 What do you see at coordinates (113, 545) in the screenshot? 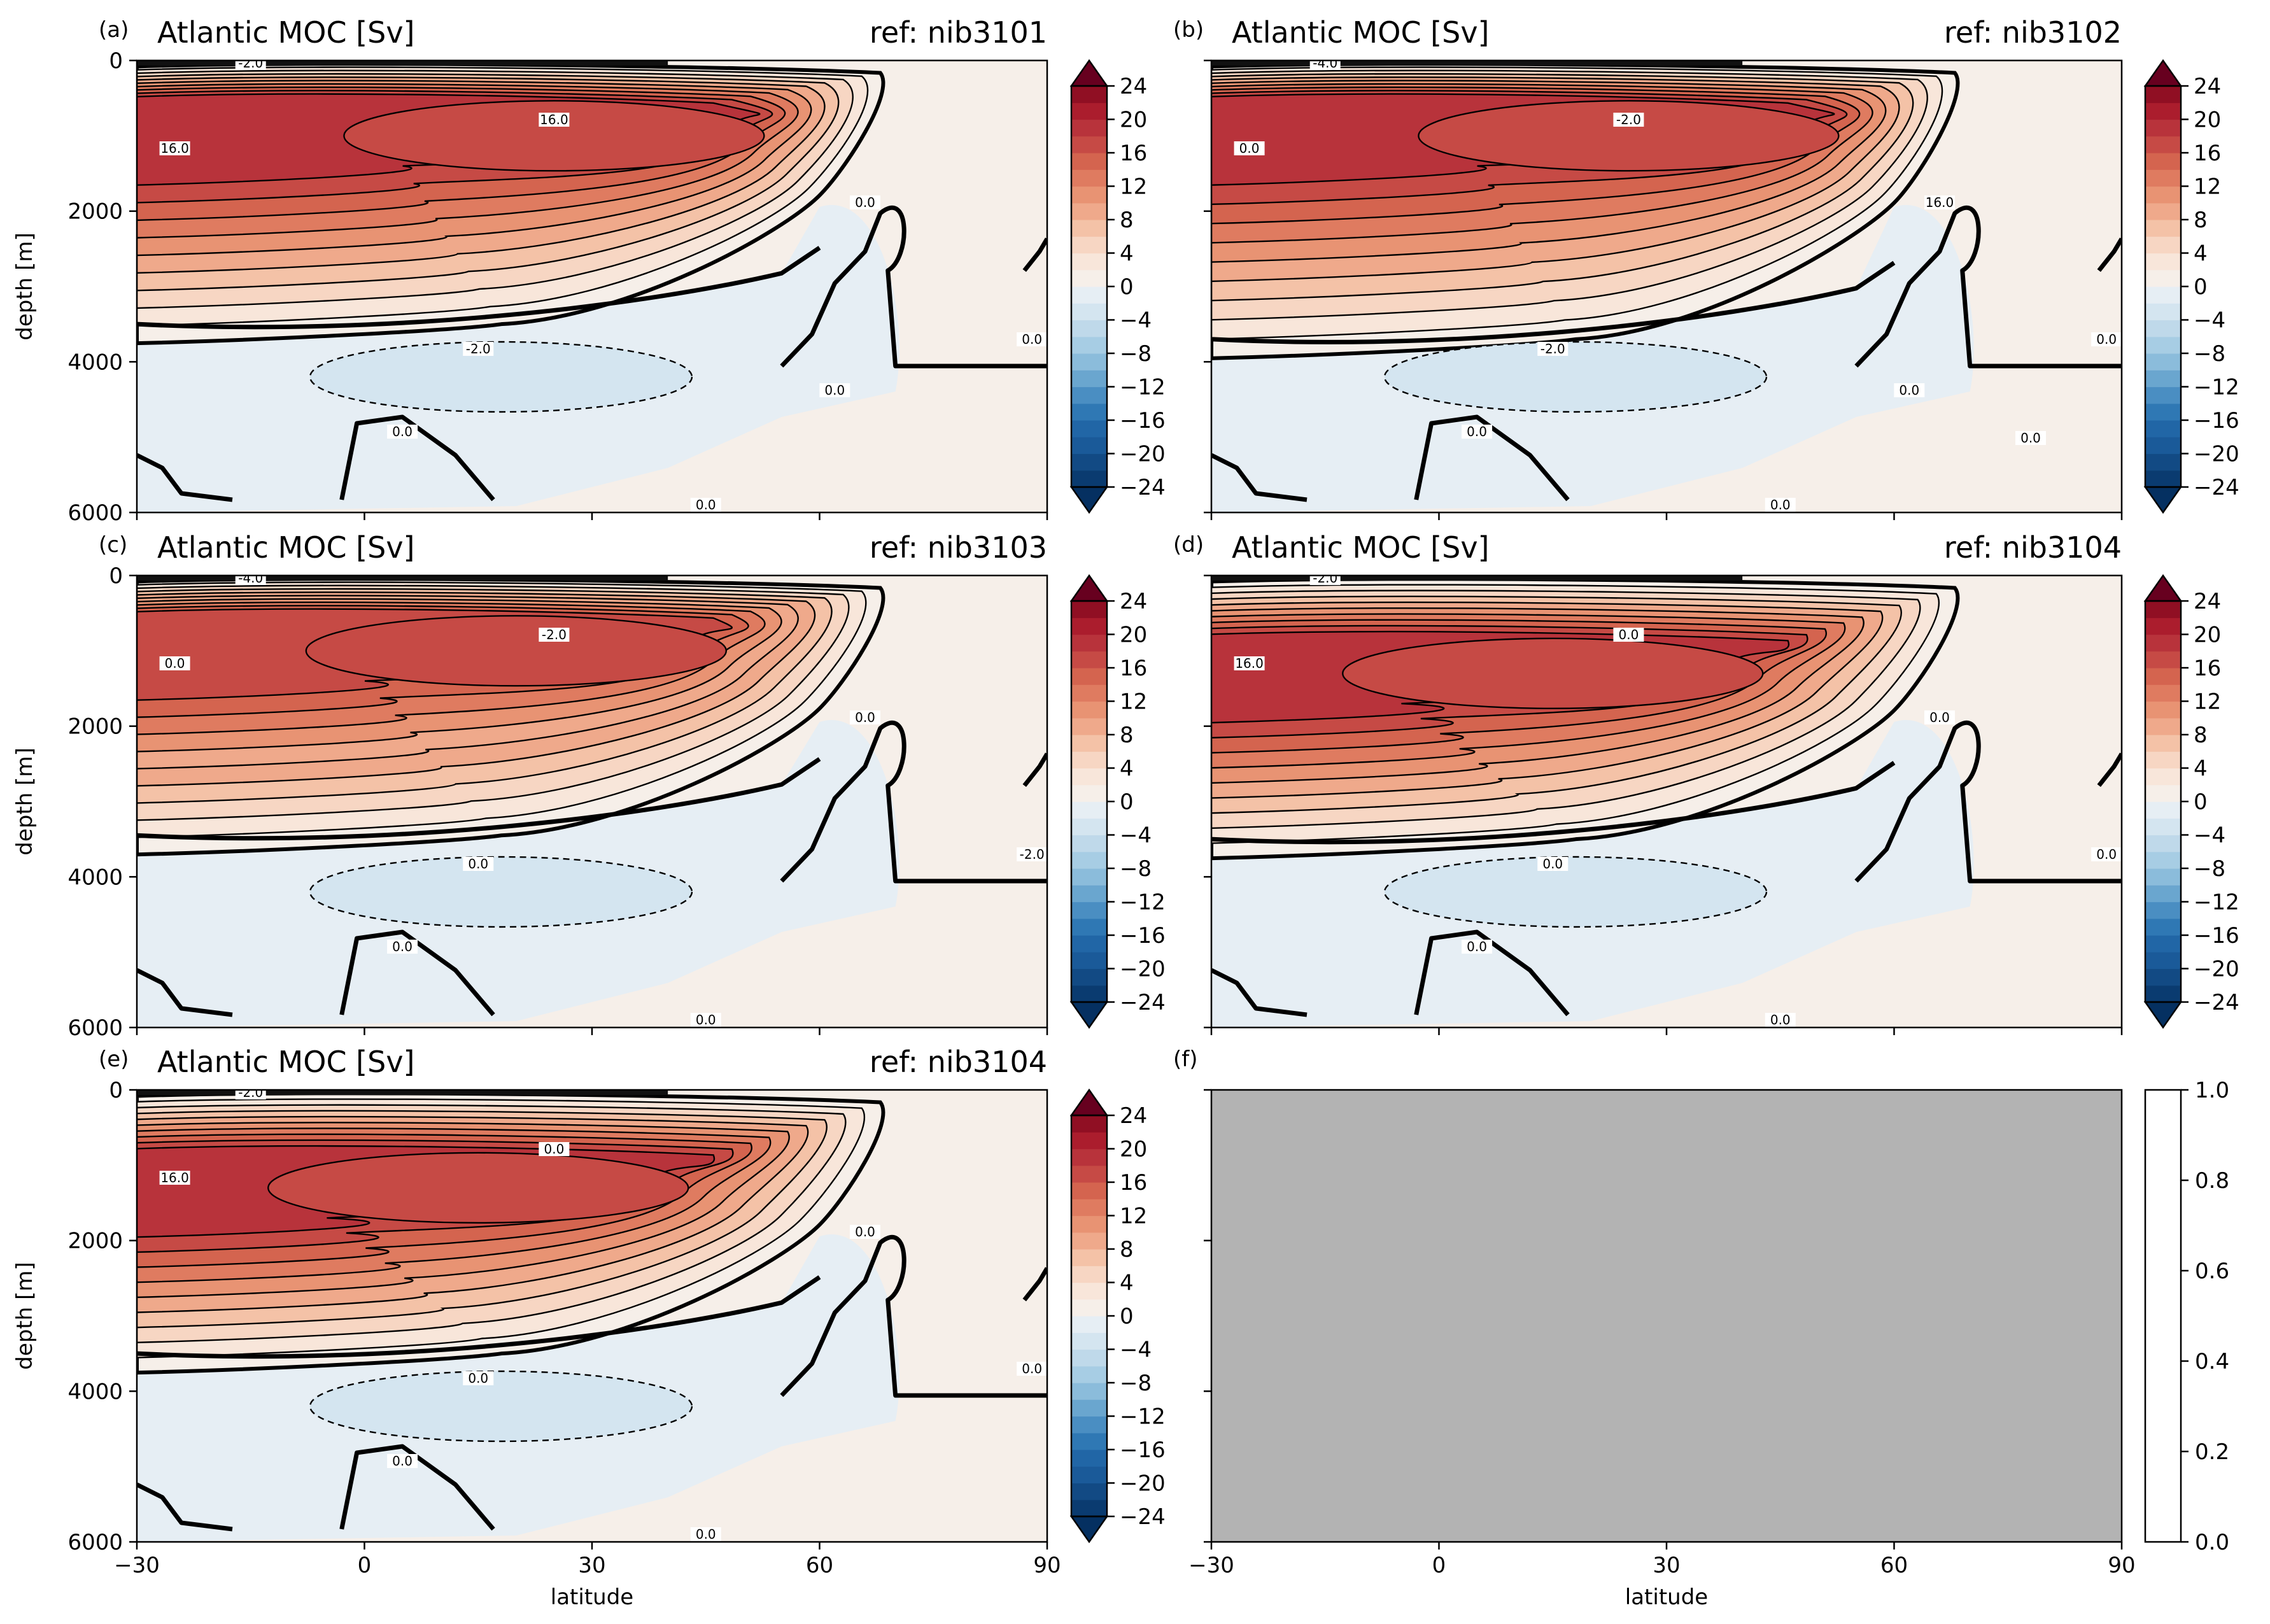
I see `panel-letter: (c)` at bounding box center [113, 545].